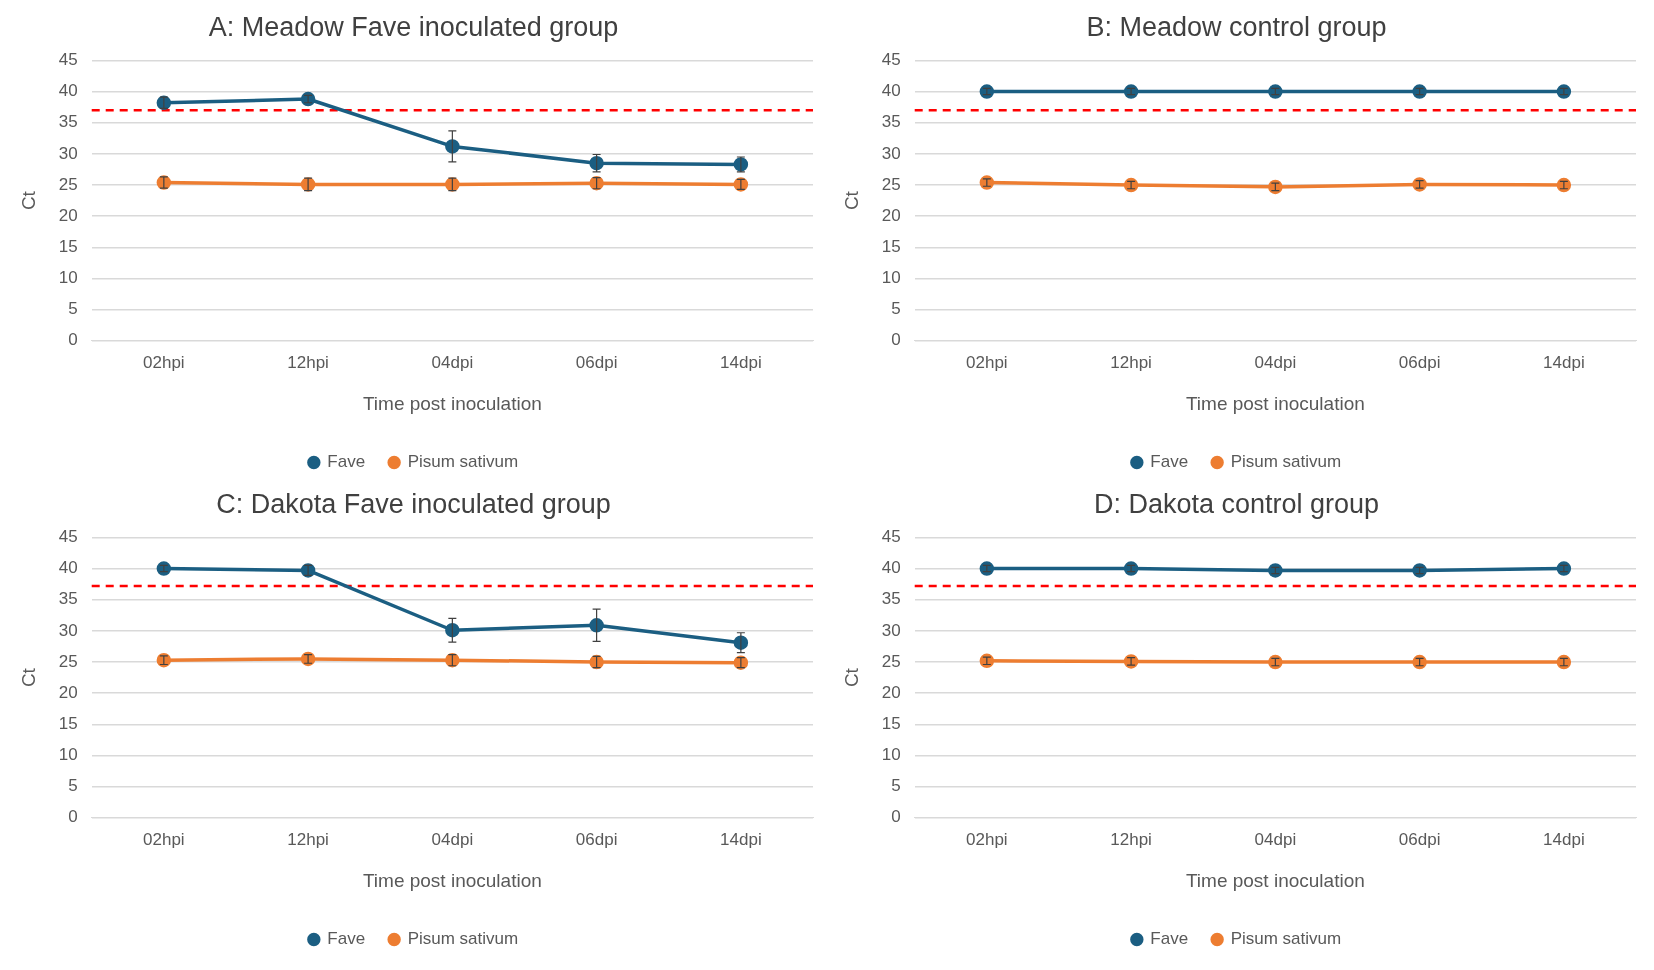  Describe the element at coordinates (413, 26) in the screenshot. I see `chart-title: A: Meadow Fave inoculated group` at that location.